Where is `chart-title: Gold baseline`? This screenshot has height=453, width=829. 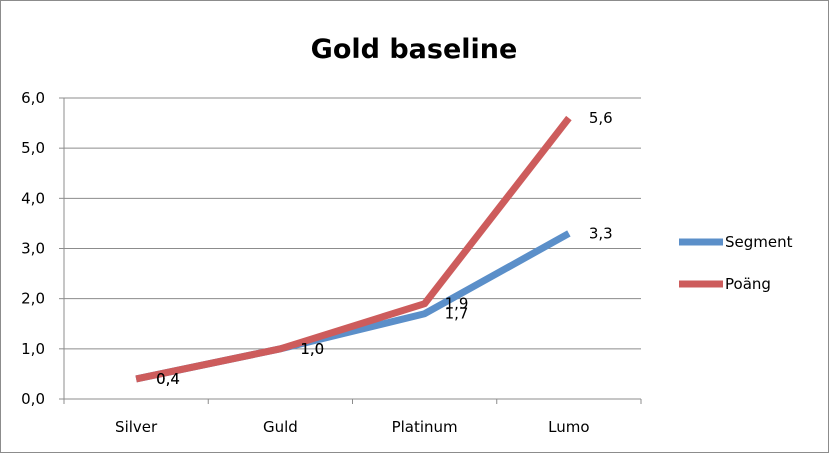
chart-title: Gold baseline is located at coordinates (414, 49).